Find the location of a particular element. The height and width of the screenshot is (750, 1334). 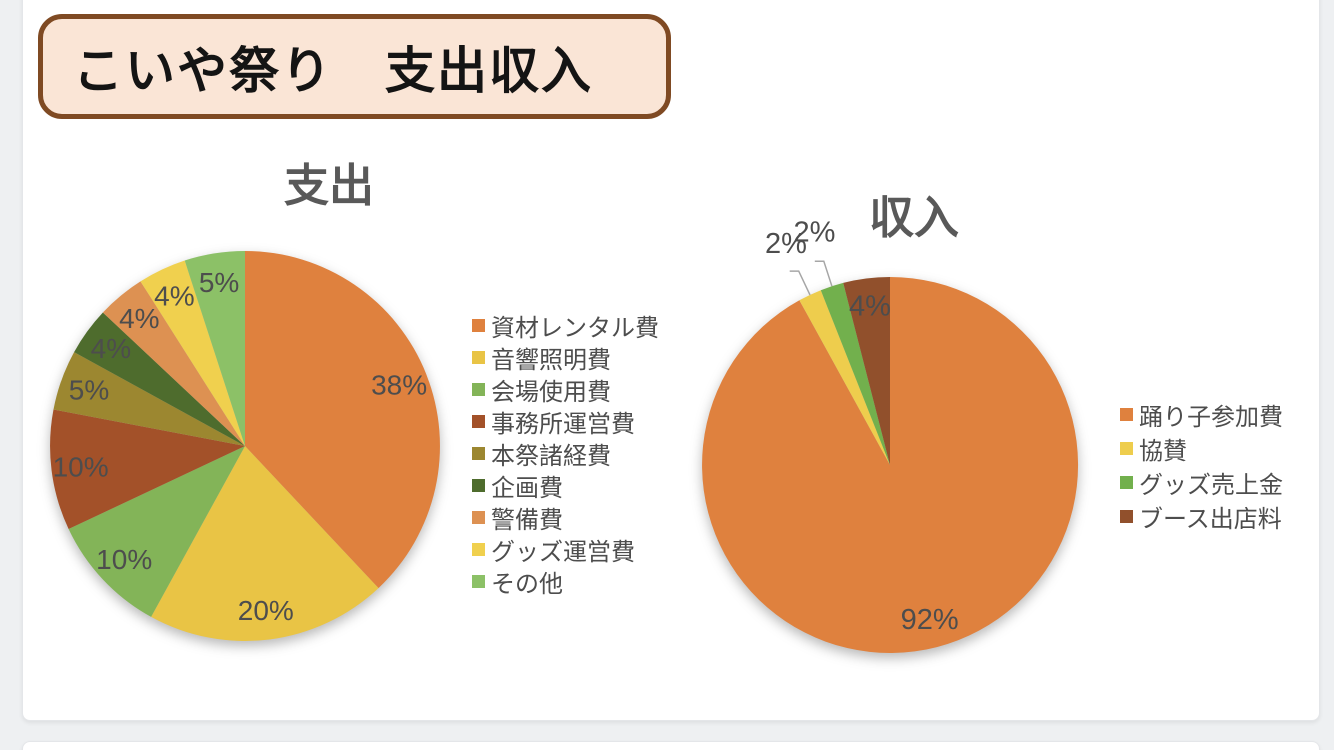

legend-label: 企画費 is located at coordinates (527, 488).